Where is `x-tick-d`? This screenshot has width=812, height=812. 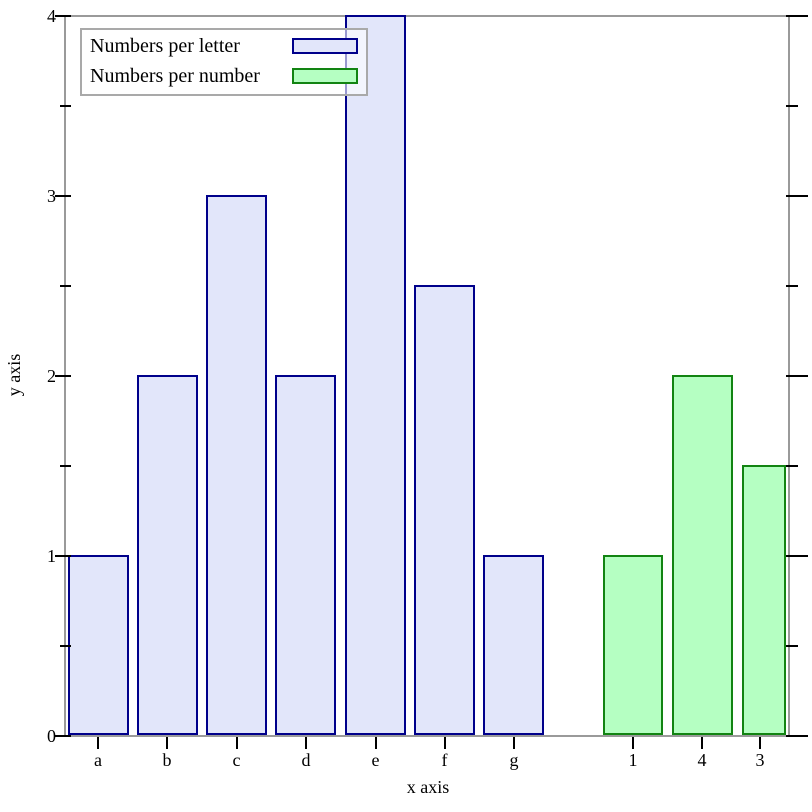 x-tick-d is located at coordinates (306, 743).